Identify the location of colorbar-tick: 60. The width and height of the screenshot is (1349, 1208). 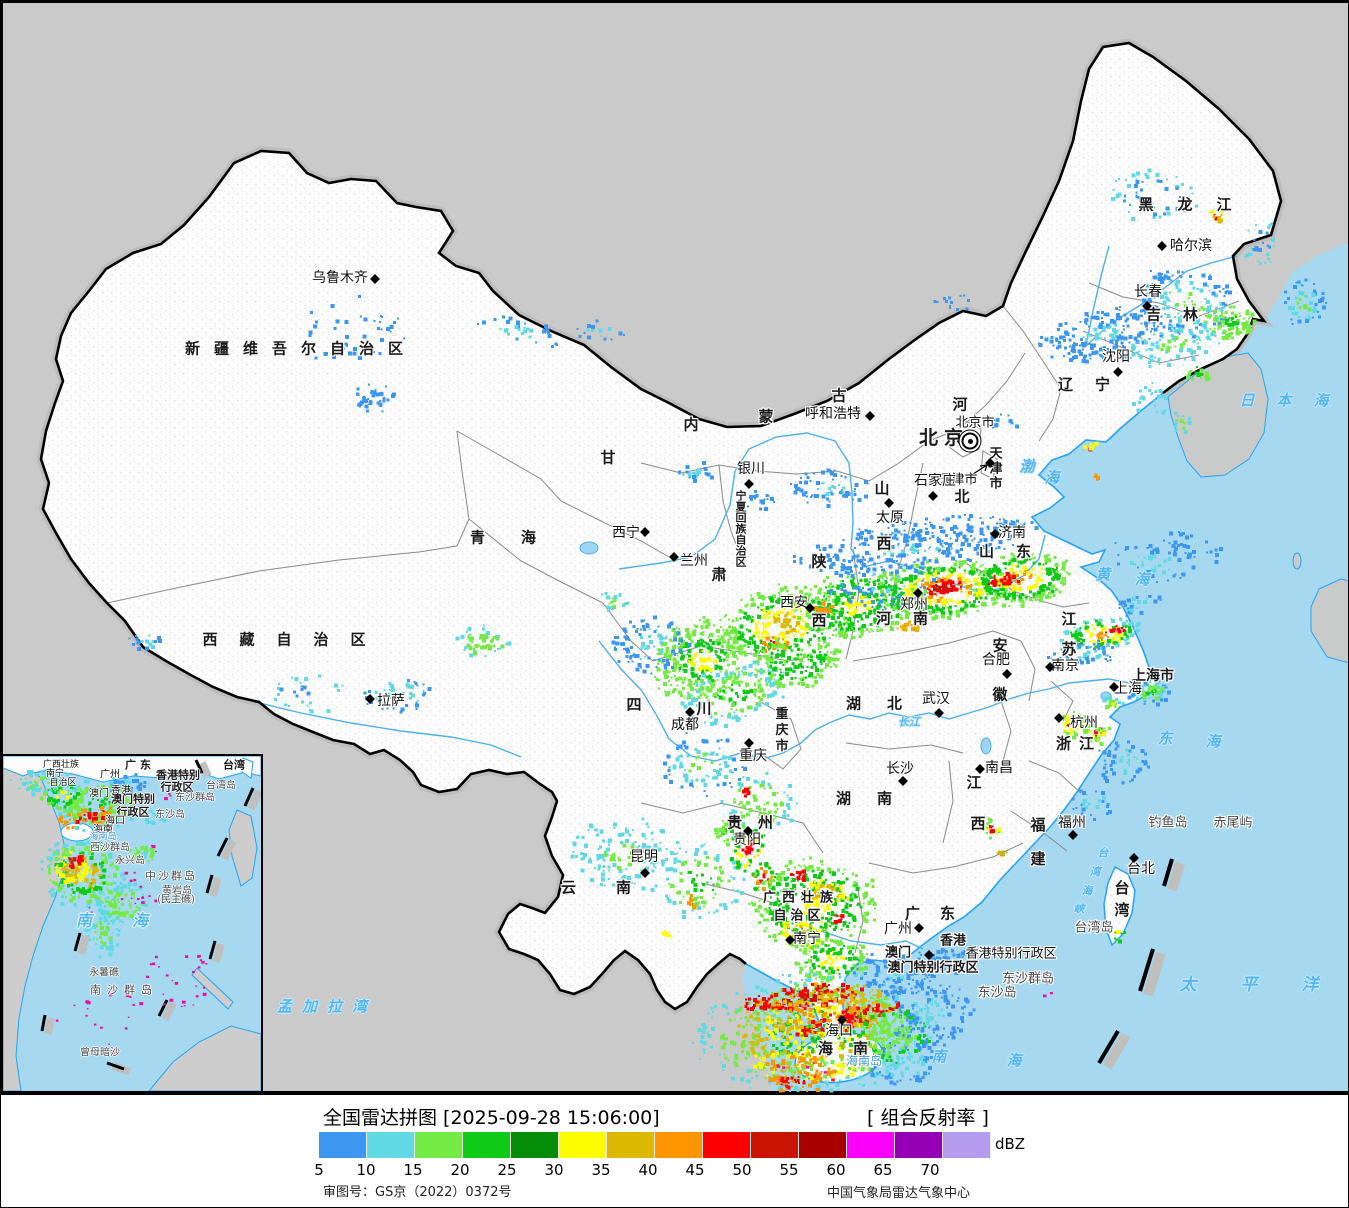
(836, 1170).